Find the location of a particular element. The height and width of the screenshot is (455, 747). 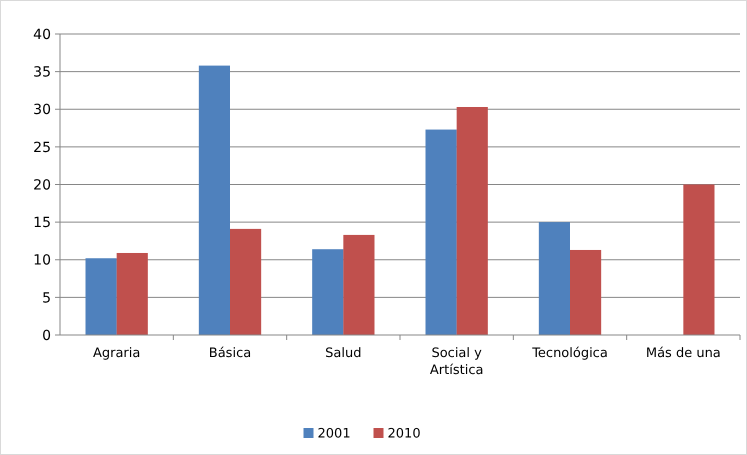

y-tick-label: 25 is located at coordinates (42, 148).